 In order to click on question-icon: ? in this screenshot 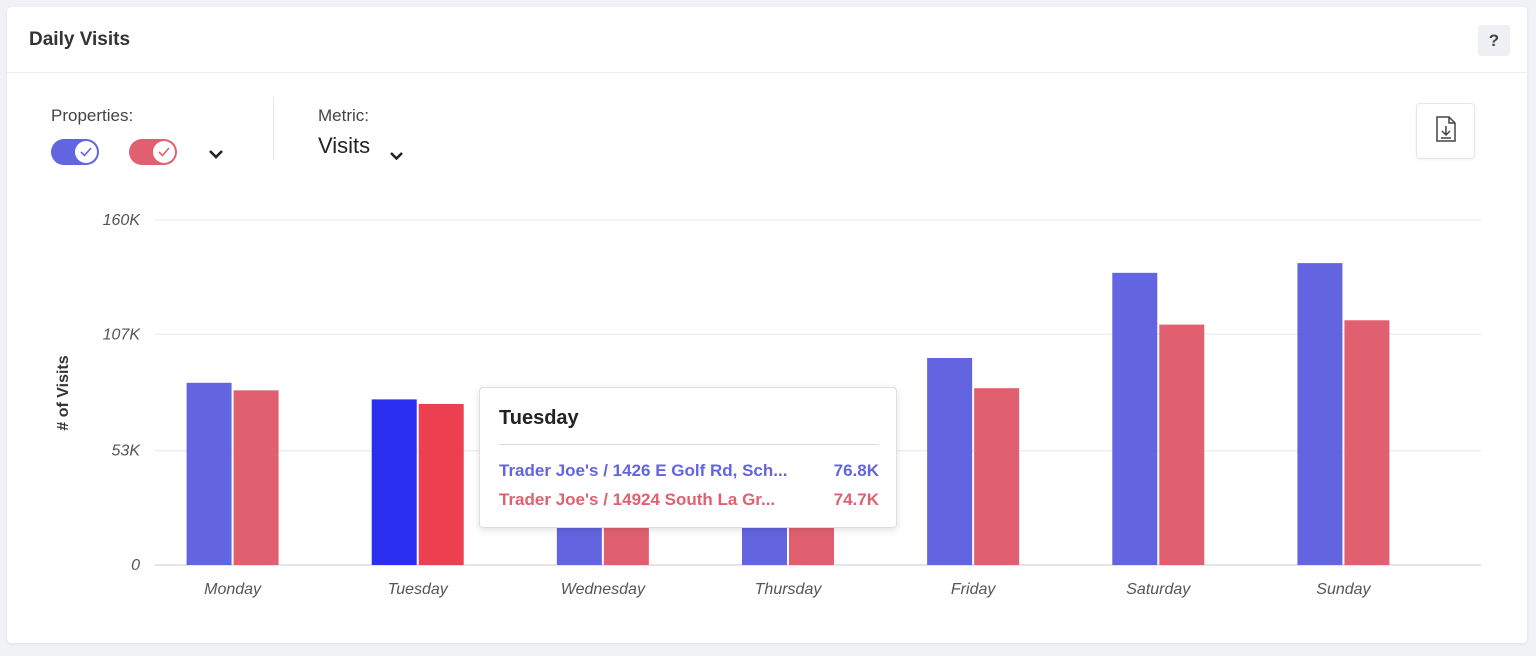, I will do `click(1494, 40)`.